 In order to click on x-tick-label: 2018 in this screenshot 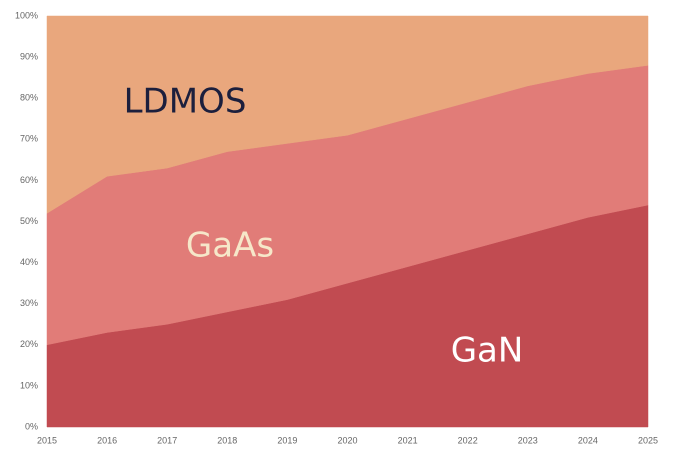, I will do `click(227, 440)`.